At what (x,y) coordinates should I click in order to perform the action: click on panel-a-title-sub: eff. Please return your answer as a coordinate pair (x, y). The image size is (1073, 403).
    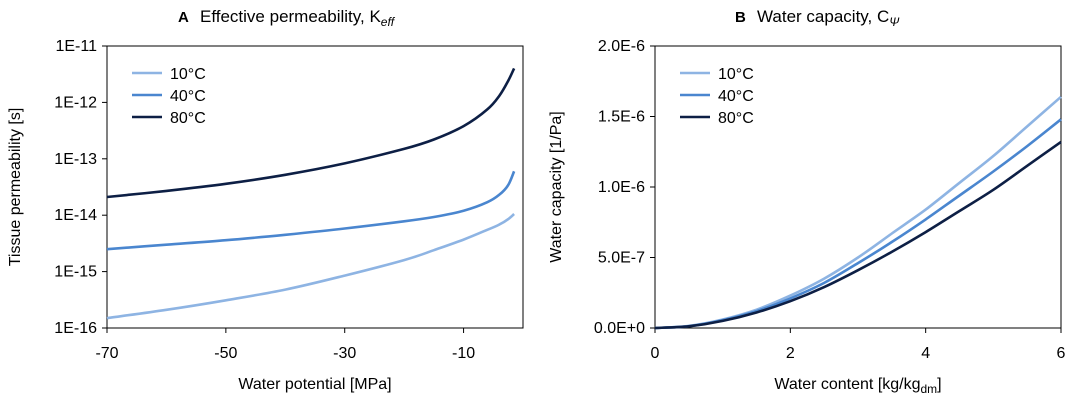
    Looking at the image, I should click on (388, 22).